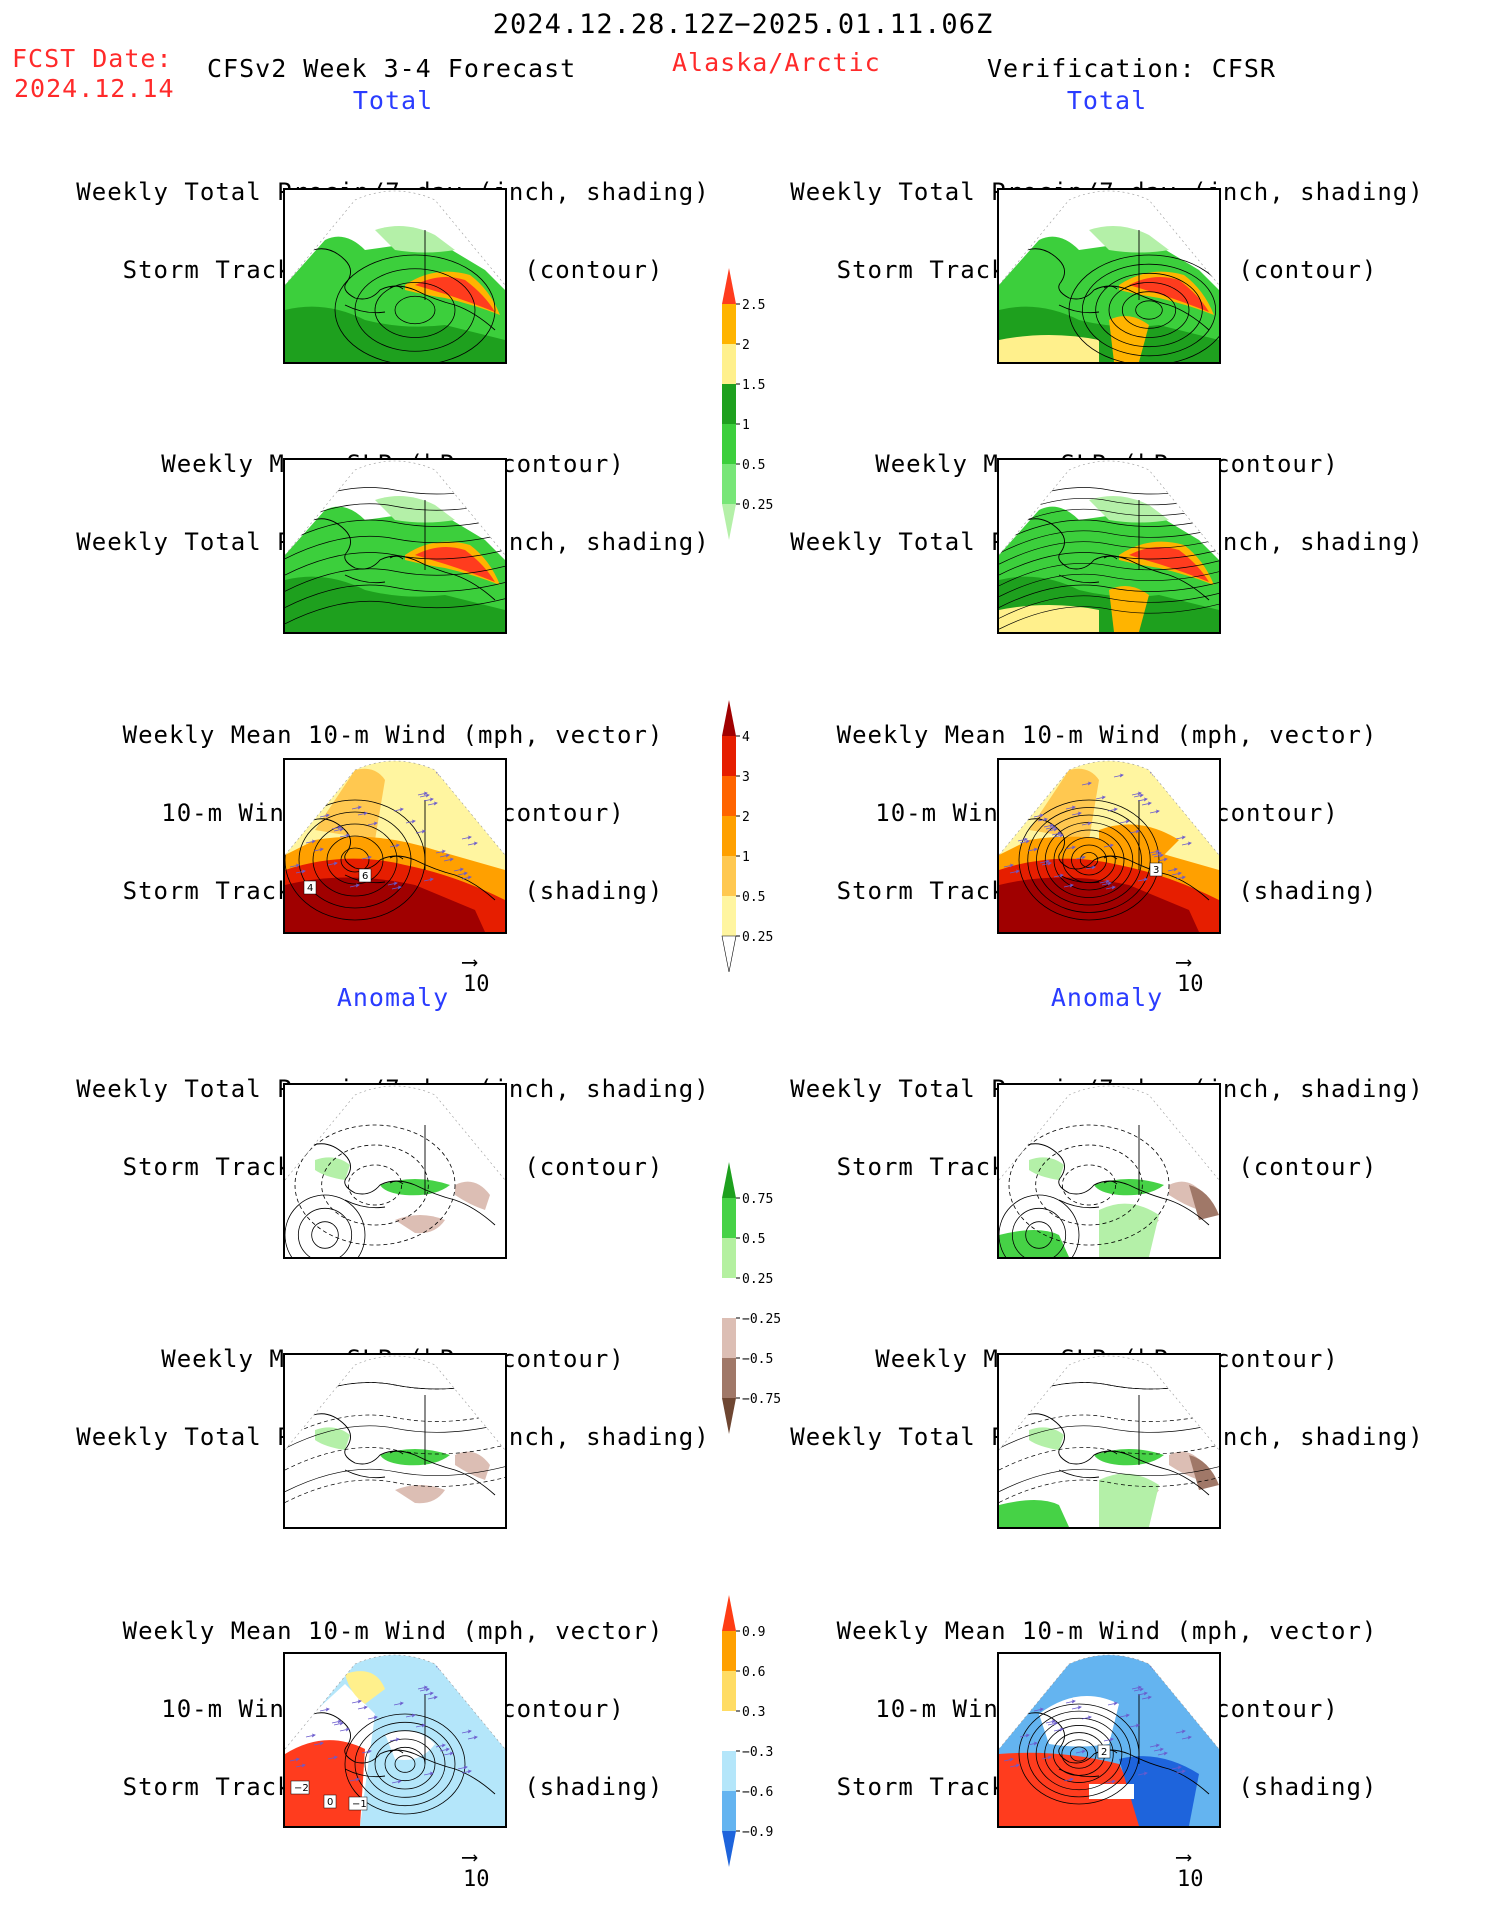 This screenshot has height=1925, width=1487. Describe the element at coordinates (761, 1319) in the screenshot. I see `colorbar-tick-label: −0.25` at that location.